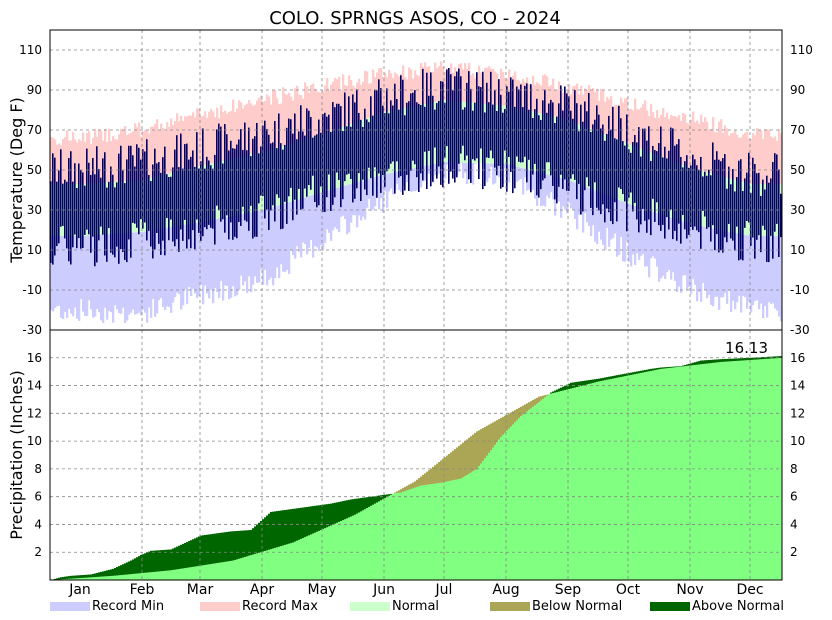  What do you see at coordinates (34, 130) in the screenshot?
I see `temperature-tick-label-left: 70` at bounding box center [34, 130].